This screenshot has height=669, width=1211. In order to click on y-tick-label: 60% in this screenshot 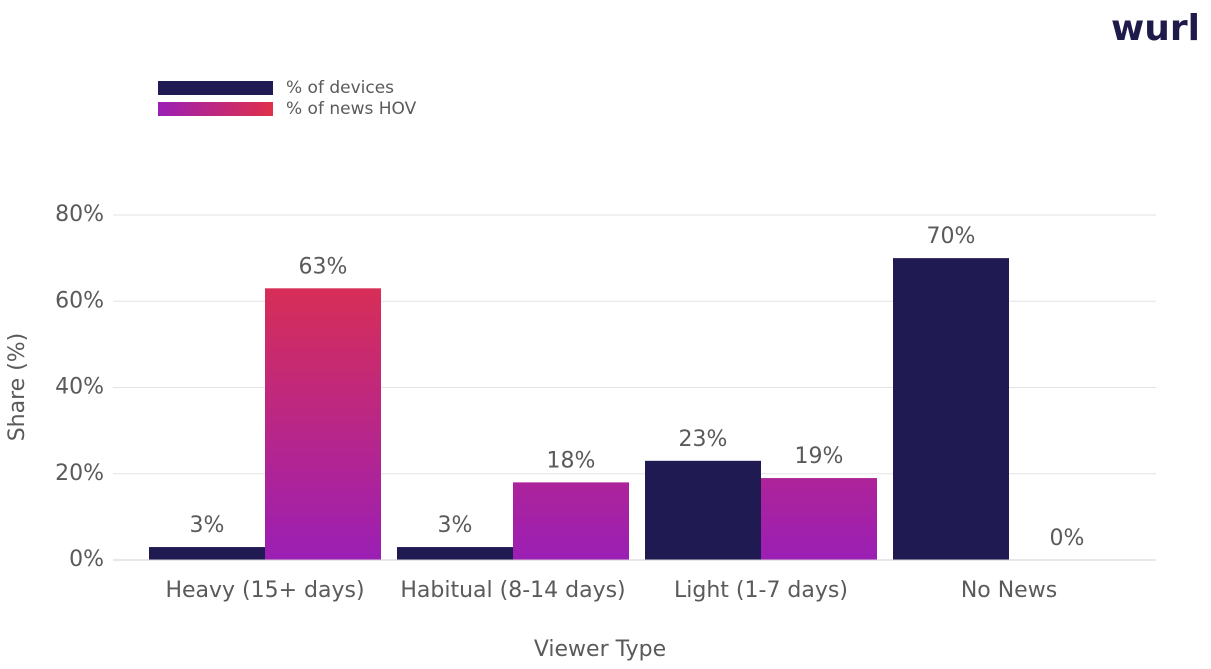, I will do `click(79, 300)`.